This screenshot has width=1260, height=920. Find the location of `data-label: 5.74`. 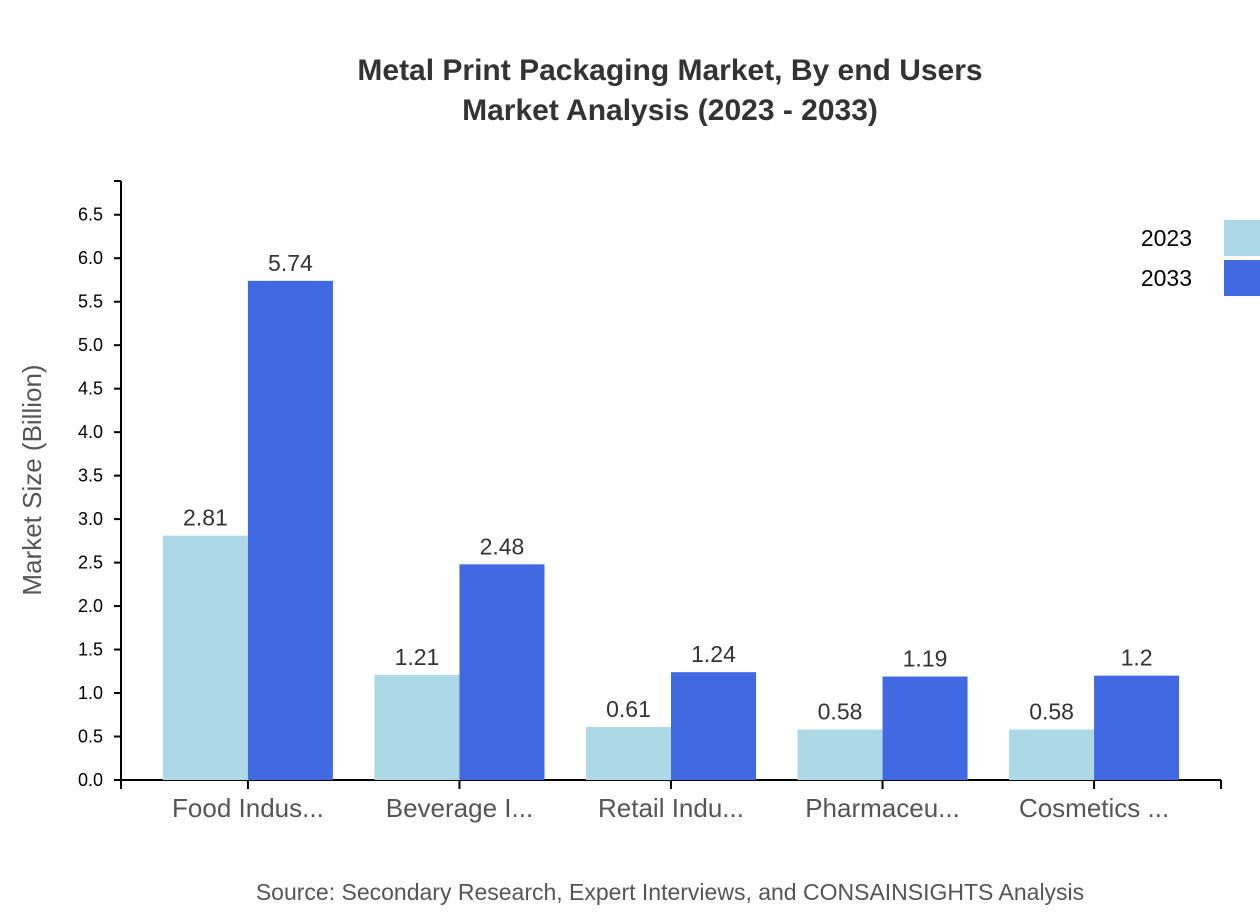

data-label: 5.74 is located at coordinates (290, 263).